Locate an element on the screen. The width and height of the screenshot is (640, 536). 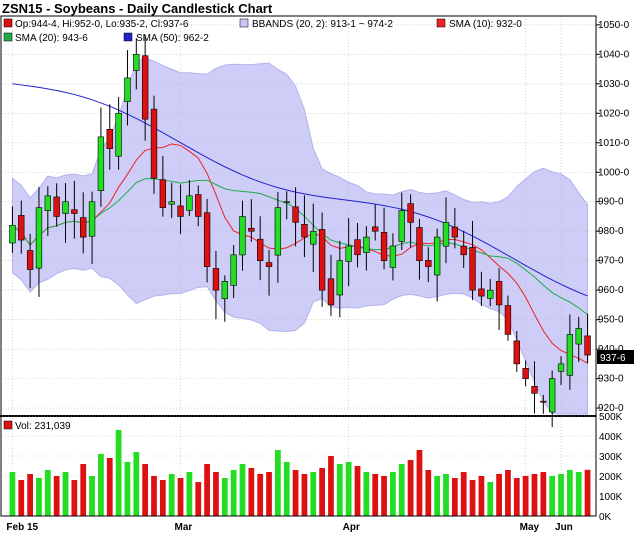
volume-tick-label: 300K is located at coordinates (611, 457).